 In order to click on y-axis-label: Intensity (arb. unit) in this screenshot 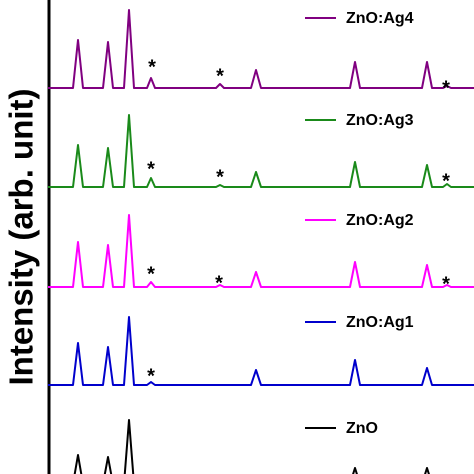, I will do `click(21, 237)`.